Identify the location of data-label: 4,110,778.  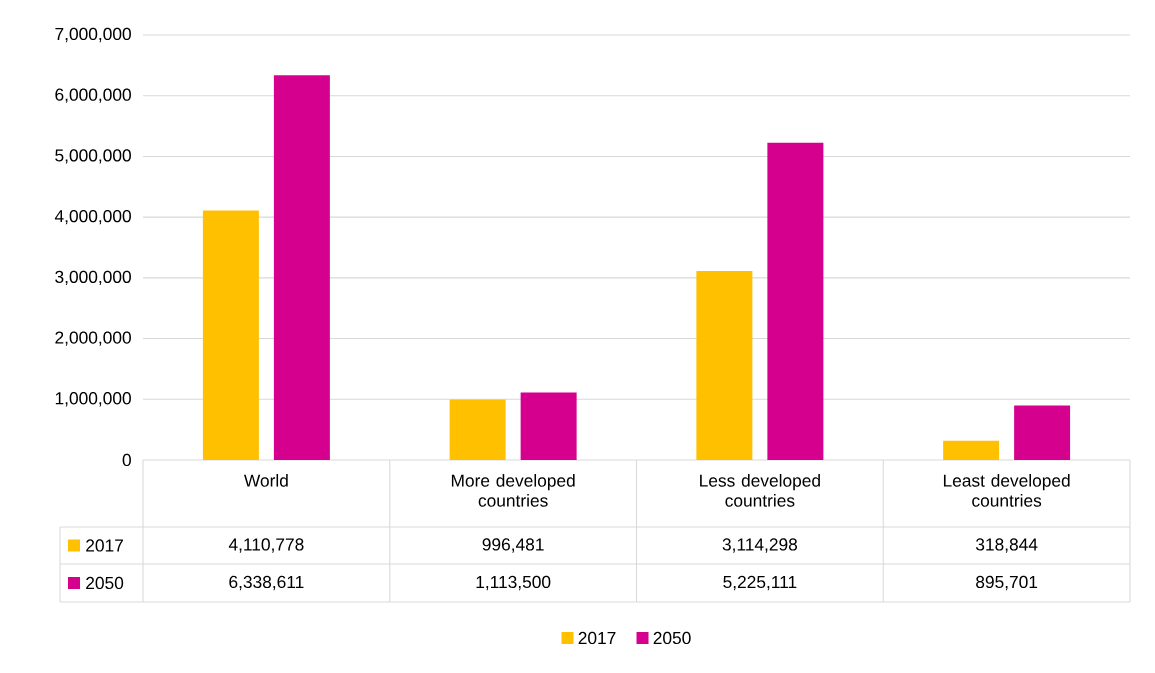
(266, 545).